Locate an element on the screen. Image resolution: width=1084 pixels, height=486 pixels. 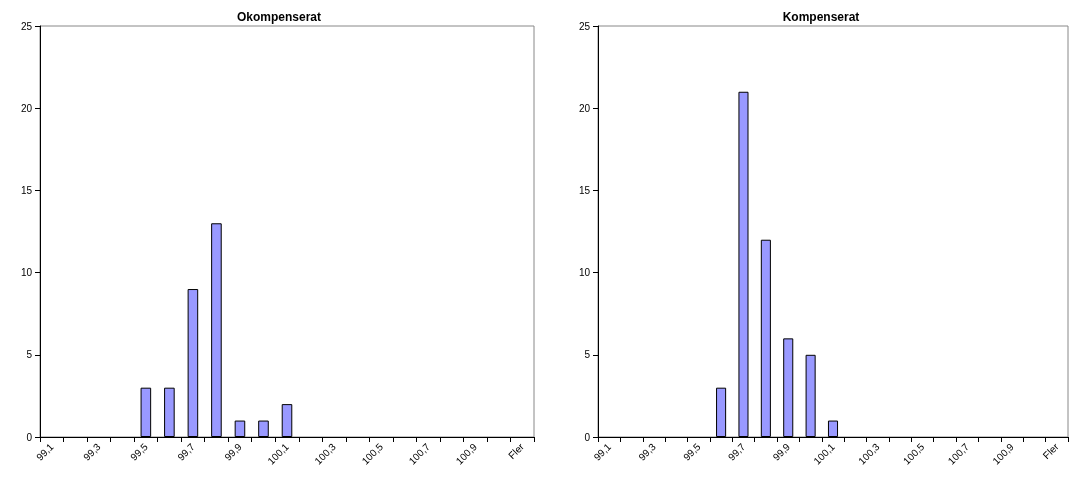
chart-title: Kompenserat is located at coordinates (821, 17).